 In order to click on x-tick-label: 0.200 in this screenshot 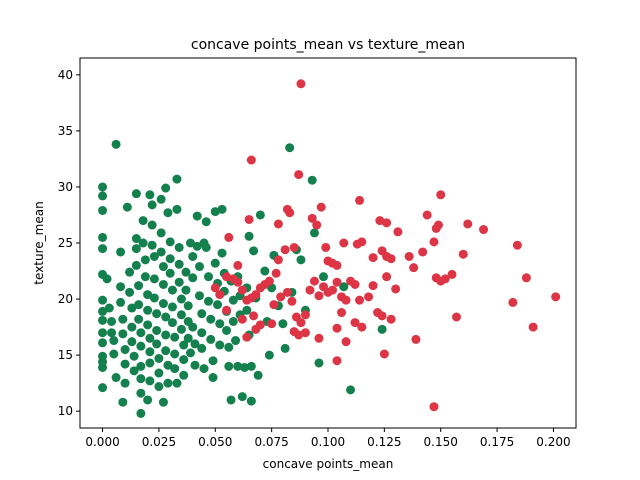, I will do `click(553, 442)`.